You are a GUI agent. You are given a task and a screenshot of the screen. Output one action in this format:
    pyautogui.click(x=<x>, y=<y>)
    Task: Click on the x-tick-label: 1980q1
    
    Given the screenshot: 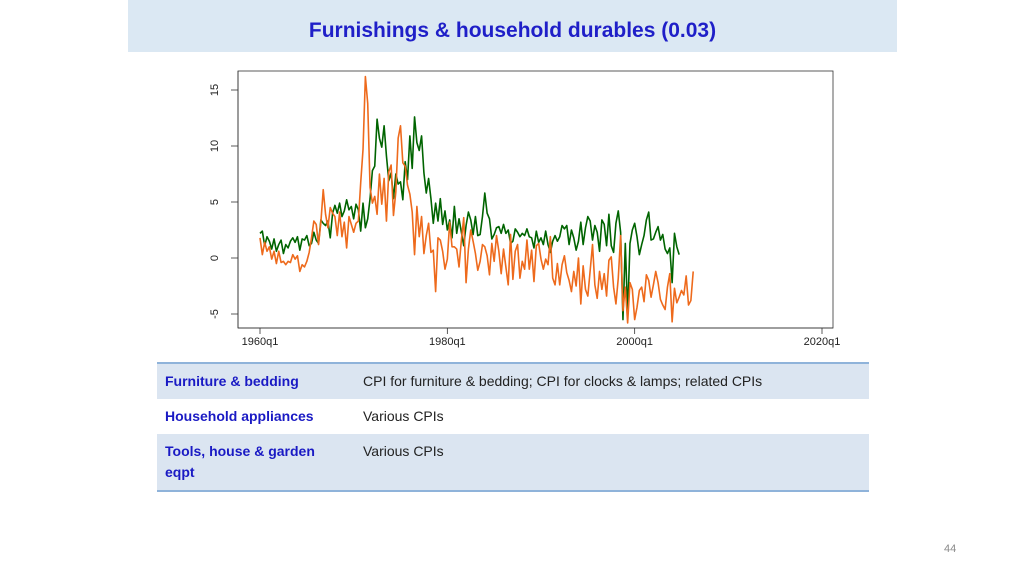 What is the action you would take?
    pyautogui.click(x=447, y=342)
    